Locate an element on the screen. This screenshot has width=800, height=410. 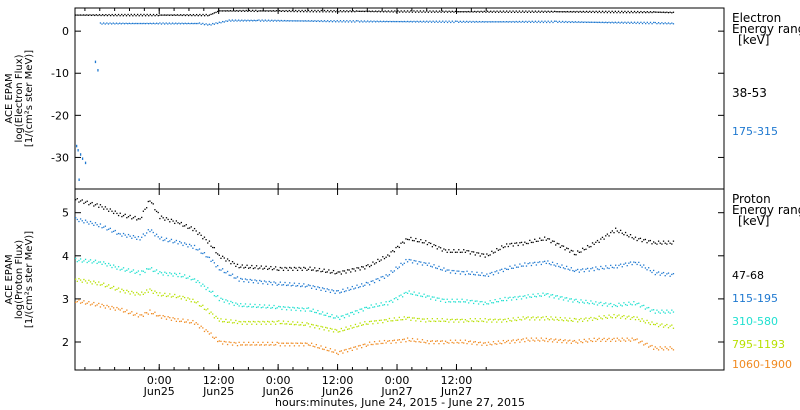
legend-title: Energy range is located at coordinates (766, 210).